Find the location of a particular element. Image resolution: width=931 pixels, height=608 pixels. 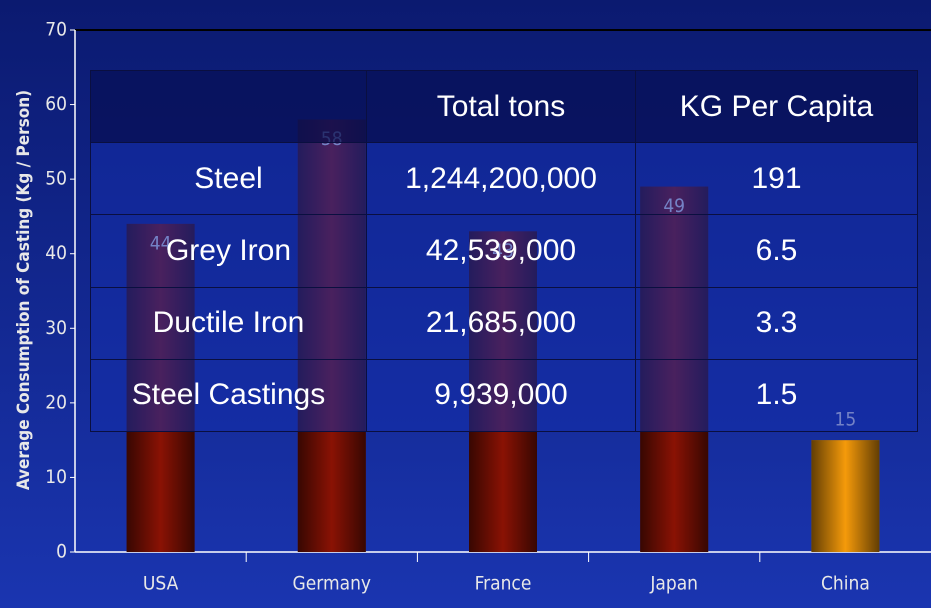

y-tick-label: 10 is located at coordinates (56, 477).